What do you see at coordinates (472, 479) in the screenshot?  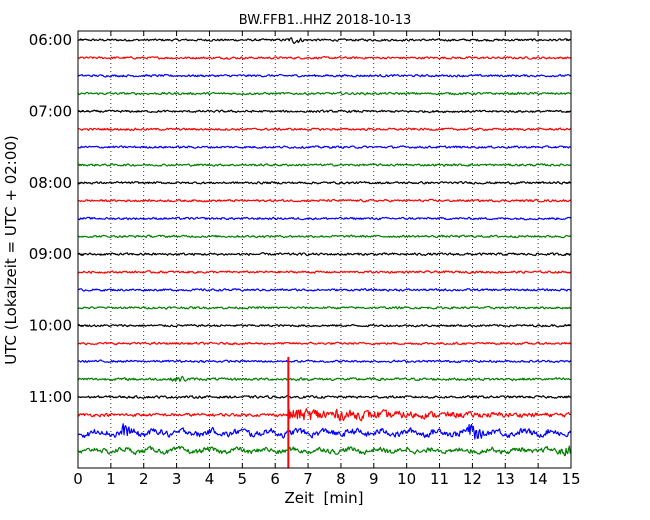 I see `x-tick-label: 12` at bounding box center [472, 479].